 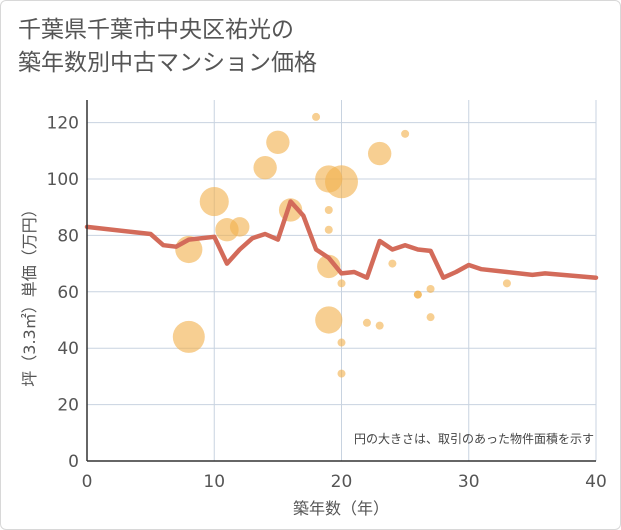 What do you see at coordinates (73, 462) in the screenshot?
I see `y-tick-label: 0` at bounding box center [73, 462].